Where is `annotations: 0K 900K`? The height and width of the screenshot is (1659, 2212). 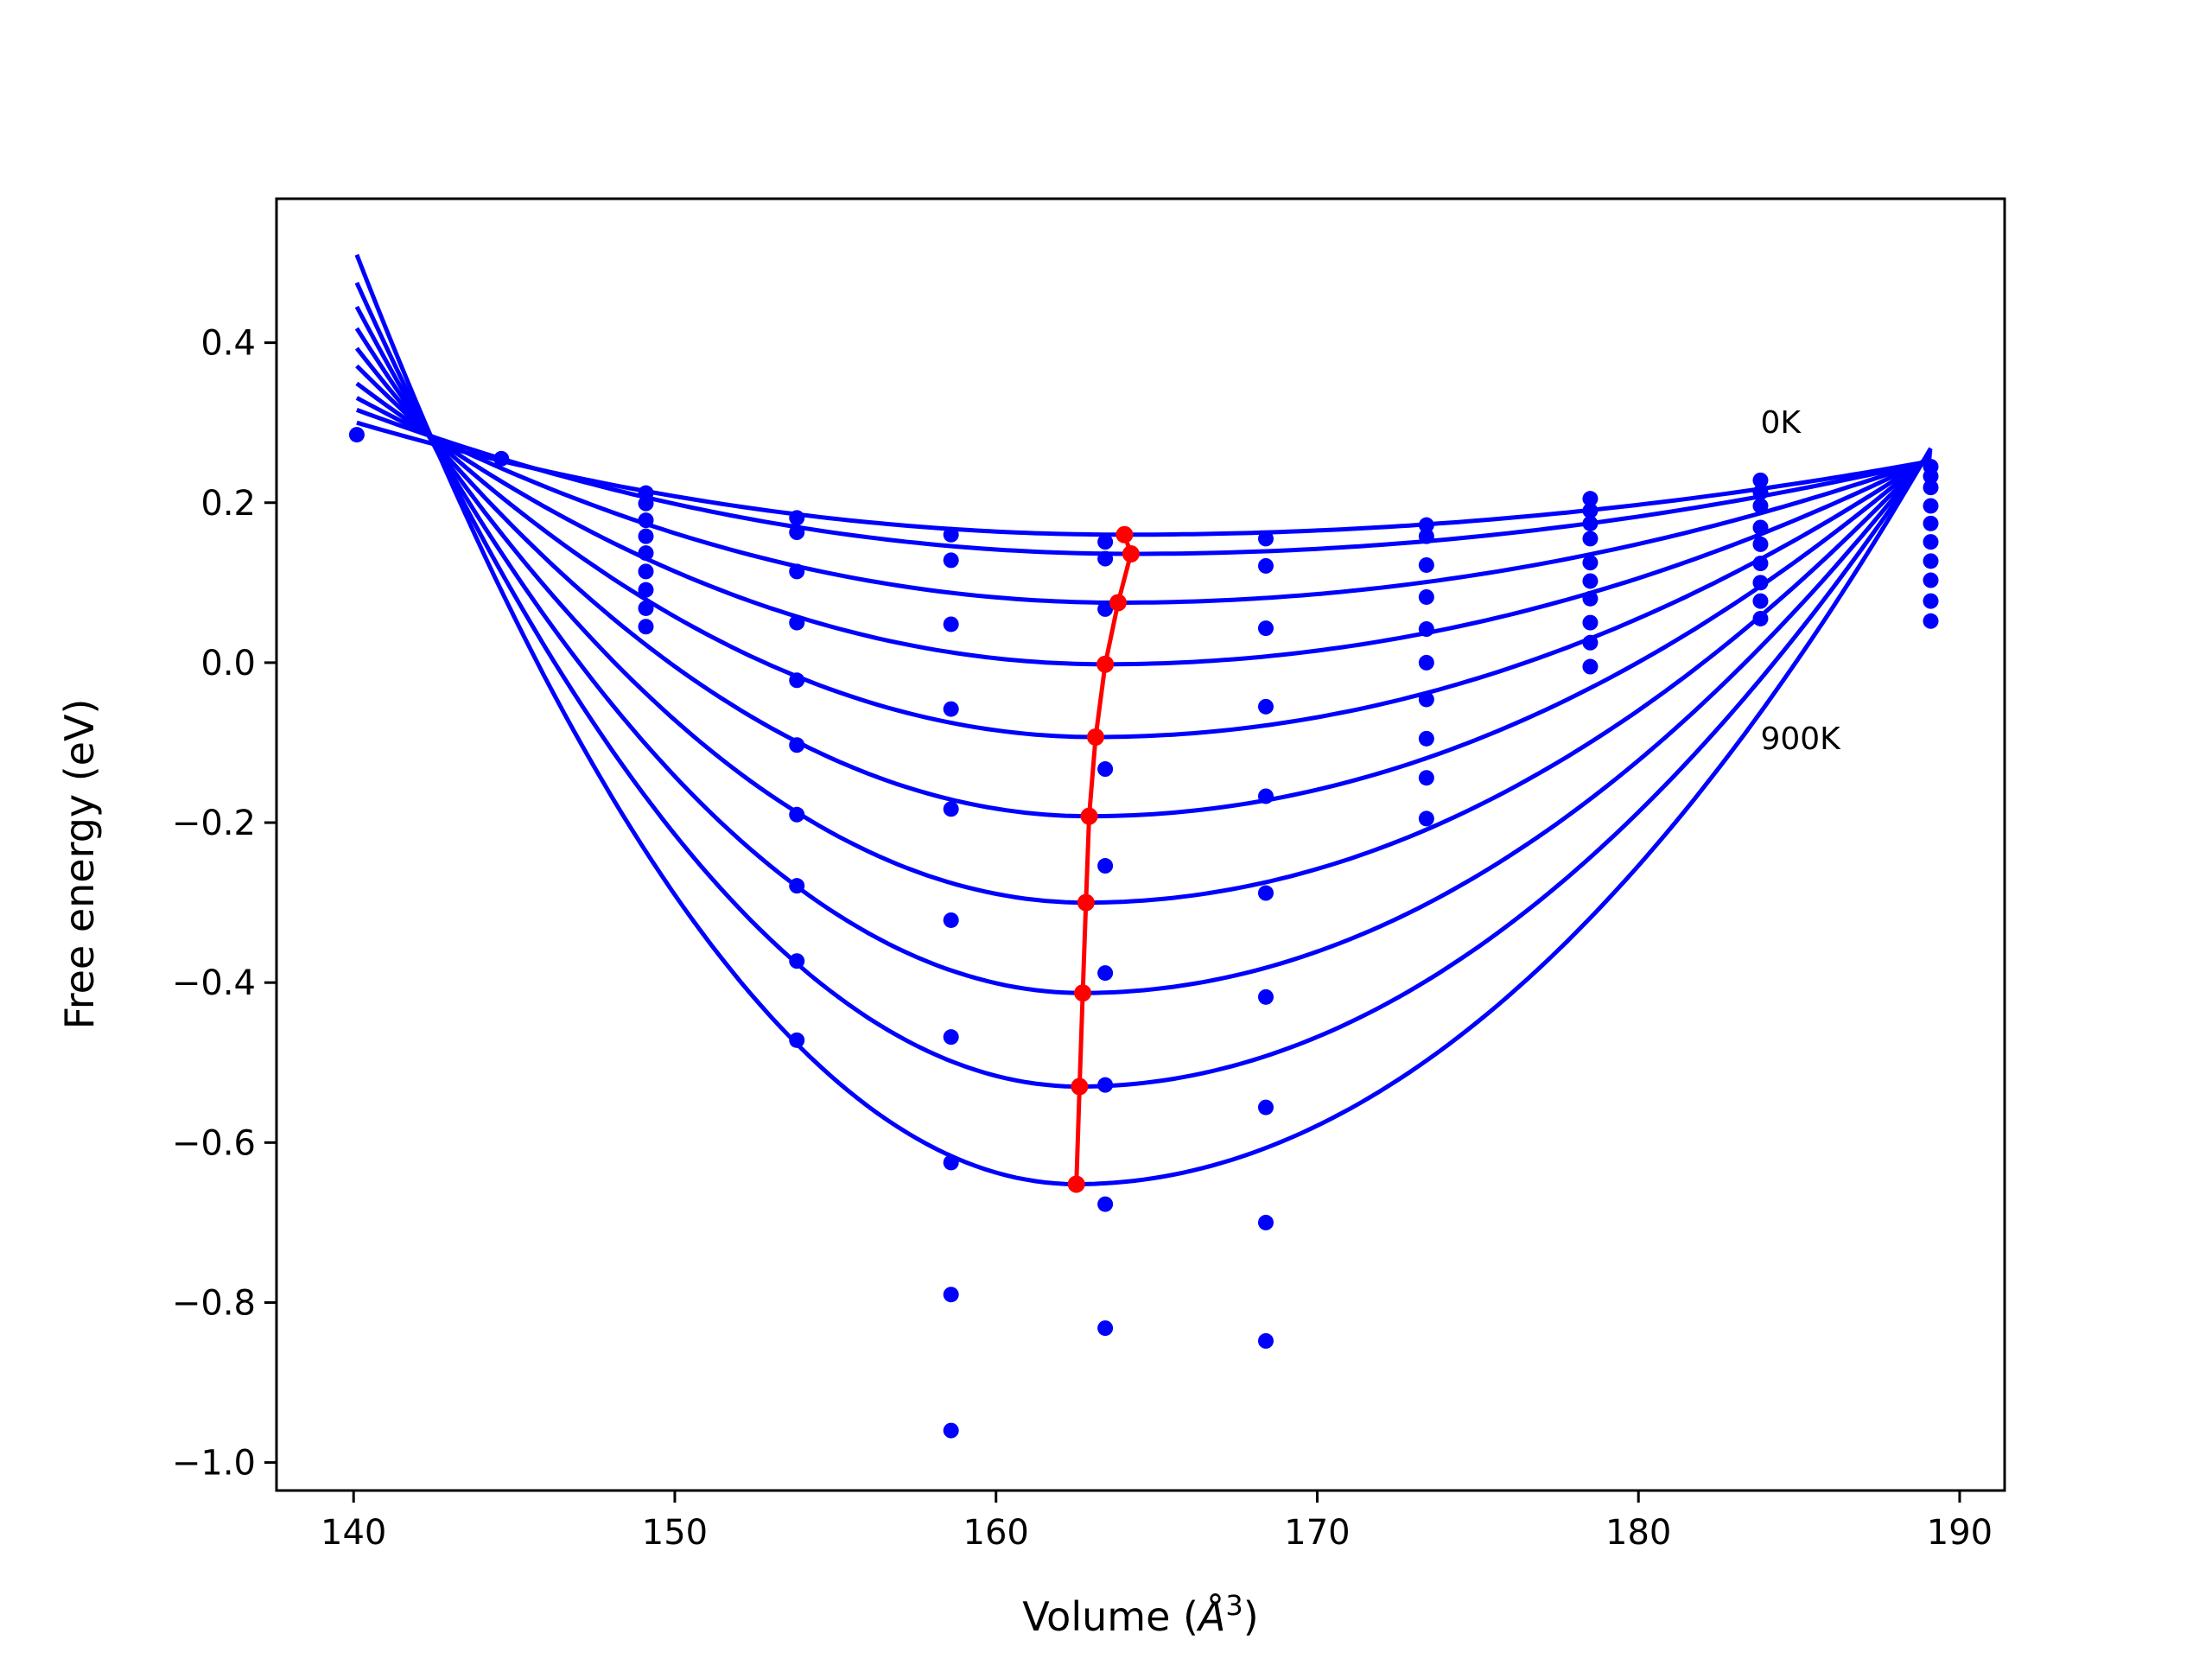
annotations: 0K 900K is located at coordinates (1800, 581).